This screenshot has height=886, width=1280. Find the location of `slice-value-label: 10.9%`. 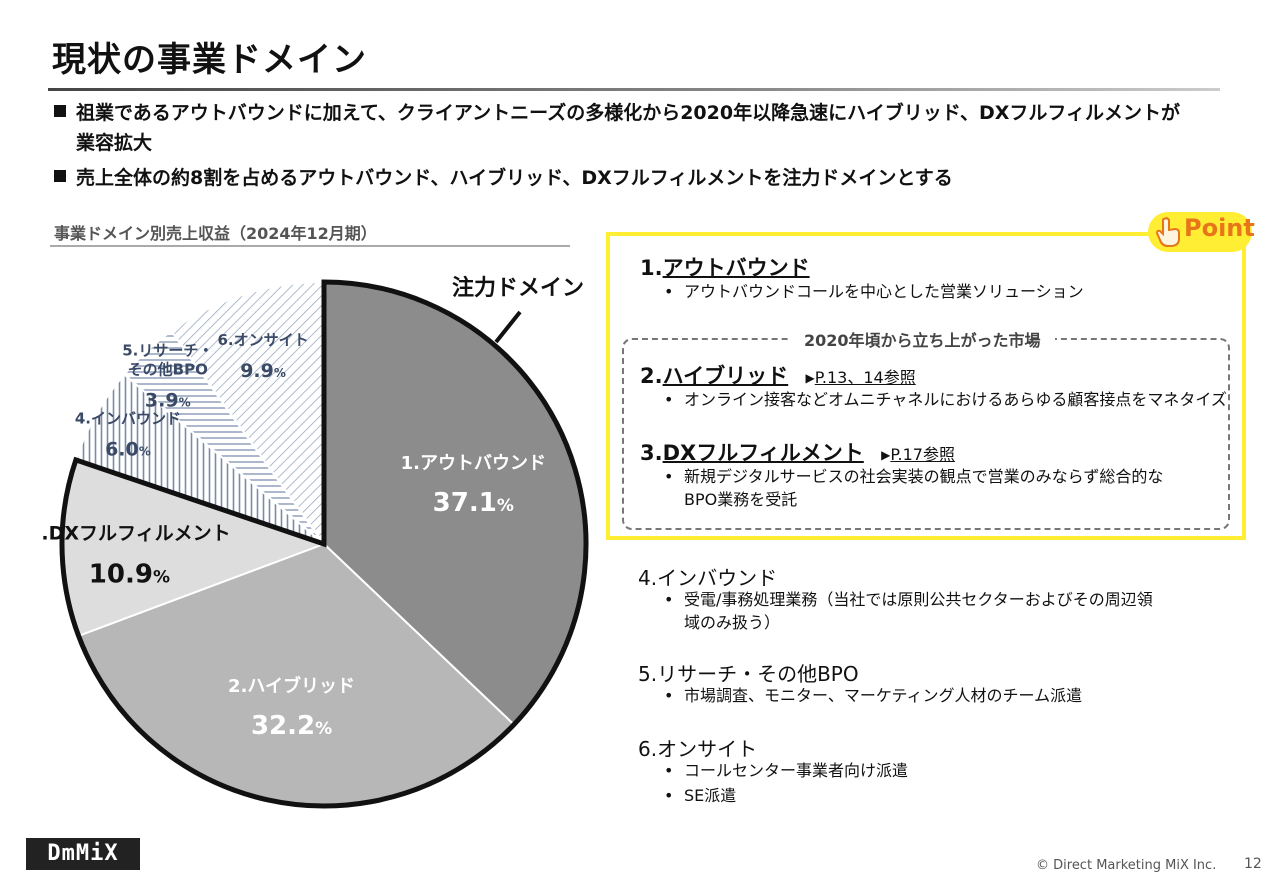

slice-value-label: 10.9% is located at coordinates (129, 574).